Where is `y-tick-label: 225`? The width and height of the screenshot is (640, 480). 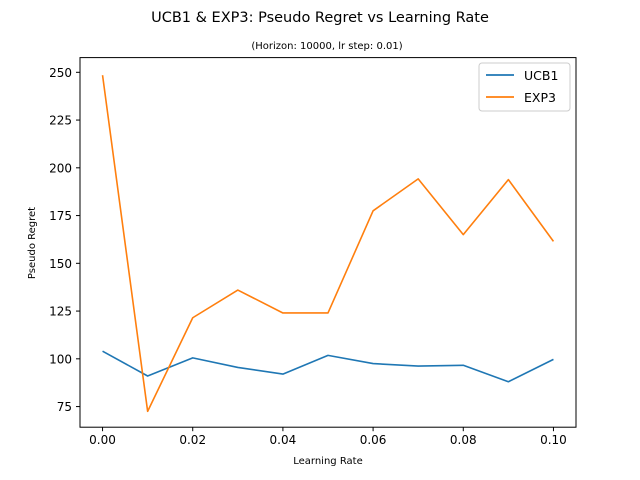
y-tick-label: 225 is located at coordinates (60, 121).